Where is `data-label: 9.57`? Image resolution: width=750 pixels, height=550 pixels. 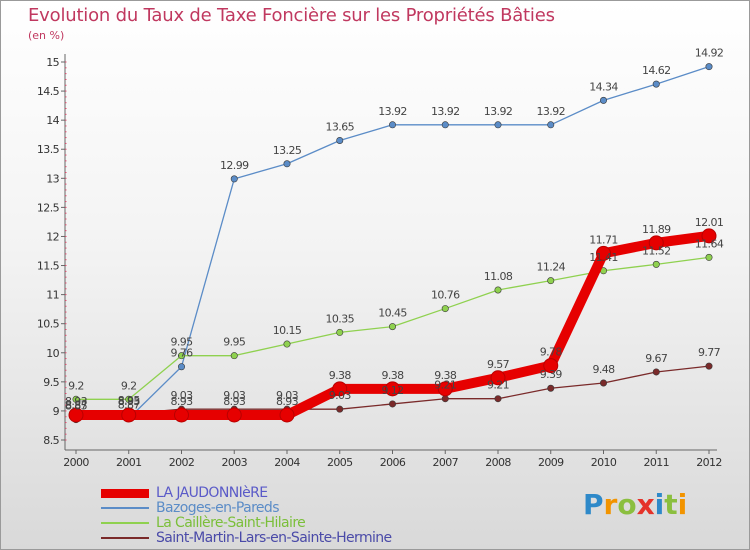
data-label: 9.57 is located at coordinates (498, 364).